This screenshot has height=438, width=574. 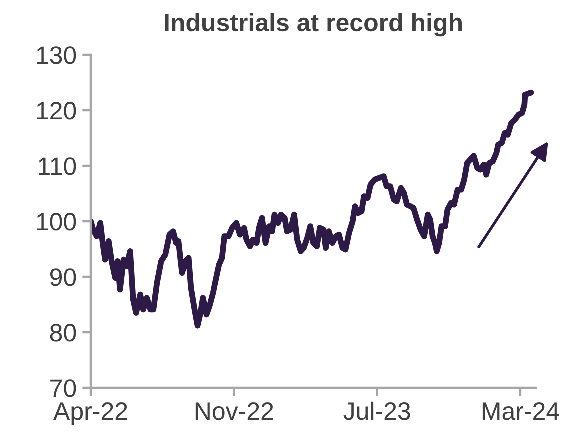 What do you see at coordinates (313, 25) in the screenshot?
I see `chart-title: Industrials at record high` at bounding box center [313, 25].